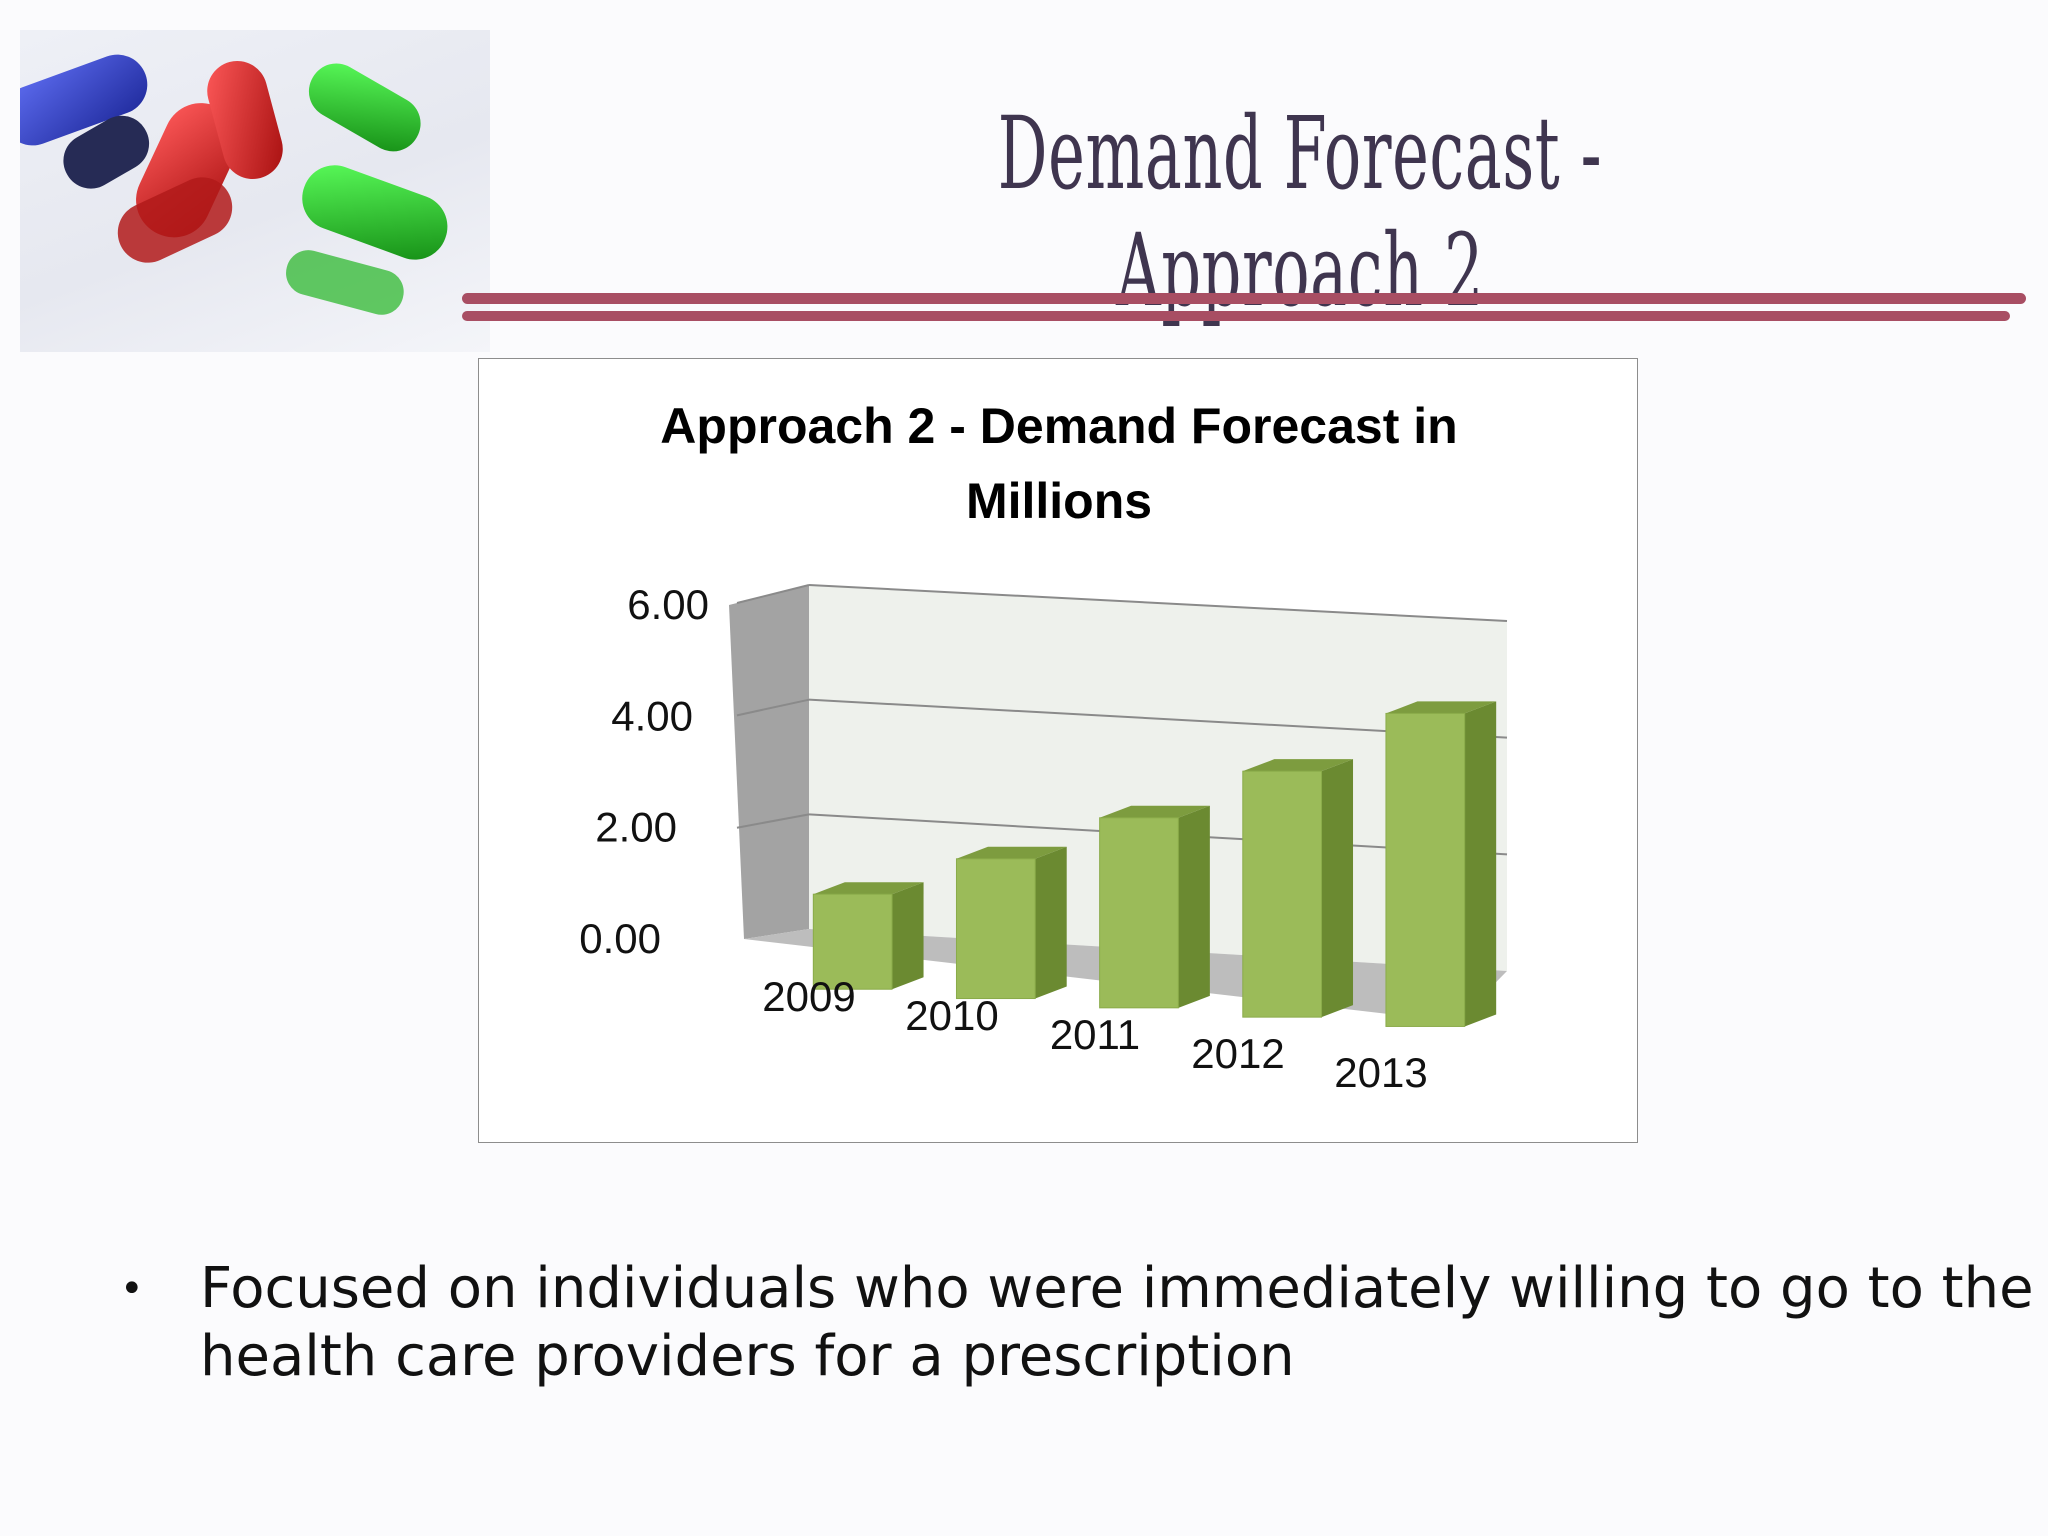  Describe the element at coordinates (620, 938) in the screenshot. I see `y-tick-label: 0.00` at that location.